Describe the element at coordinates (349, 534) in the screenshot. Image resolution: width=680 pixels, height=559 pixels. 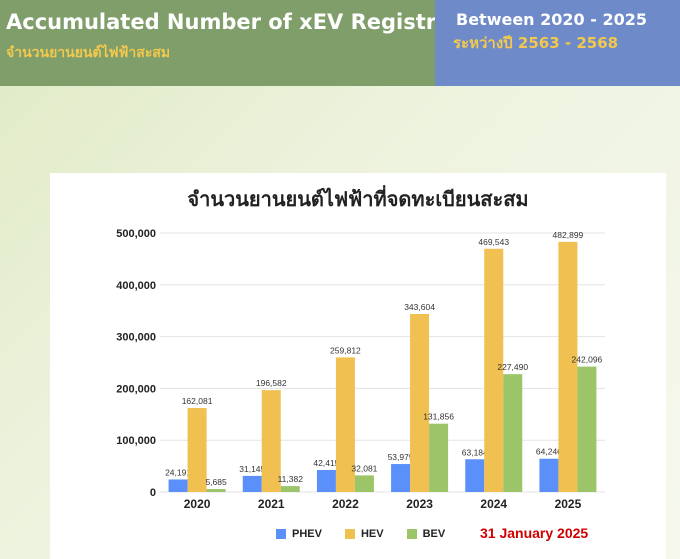
I see `legend-swatch-hev` at that location.